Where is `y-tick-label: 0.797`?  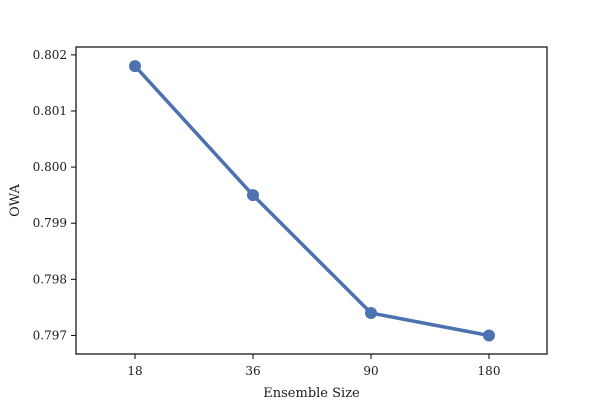 y-tick-label: 0.797 is located at coordinates (50, 335).